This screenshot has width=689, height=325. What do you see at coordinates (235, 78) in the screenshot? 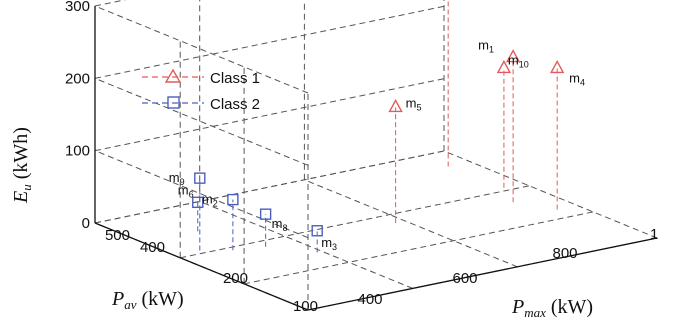
I see `legend-label-class-1: Class 1` at bounding box center [235, 78].